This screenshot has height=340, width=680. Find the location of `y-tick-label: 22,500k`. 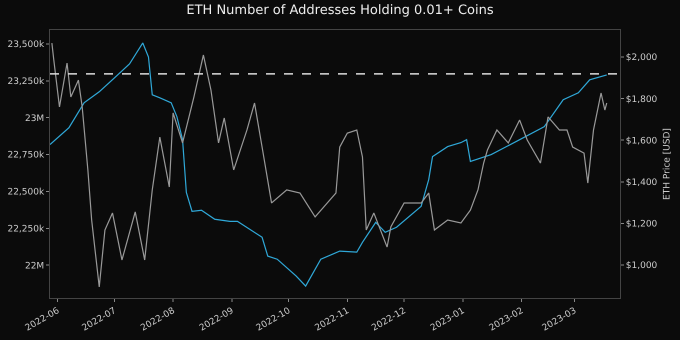

y-tick-label: 22,500k is located at coordinates (26, 193).